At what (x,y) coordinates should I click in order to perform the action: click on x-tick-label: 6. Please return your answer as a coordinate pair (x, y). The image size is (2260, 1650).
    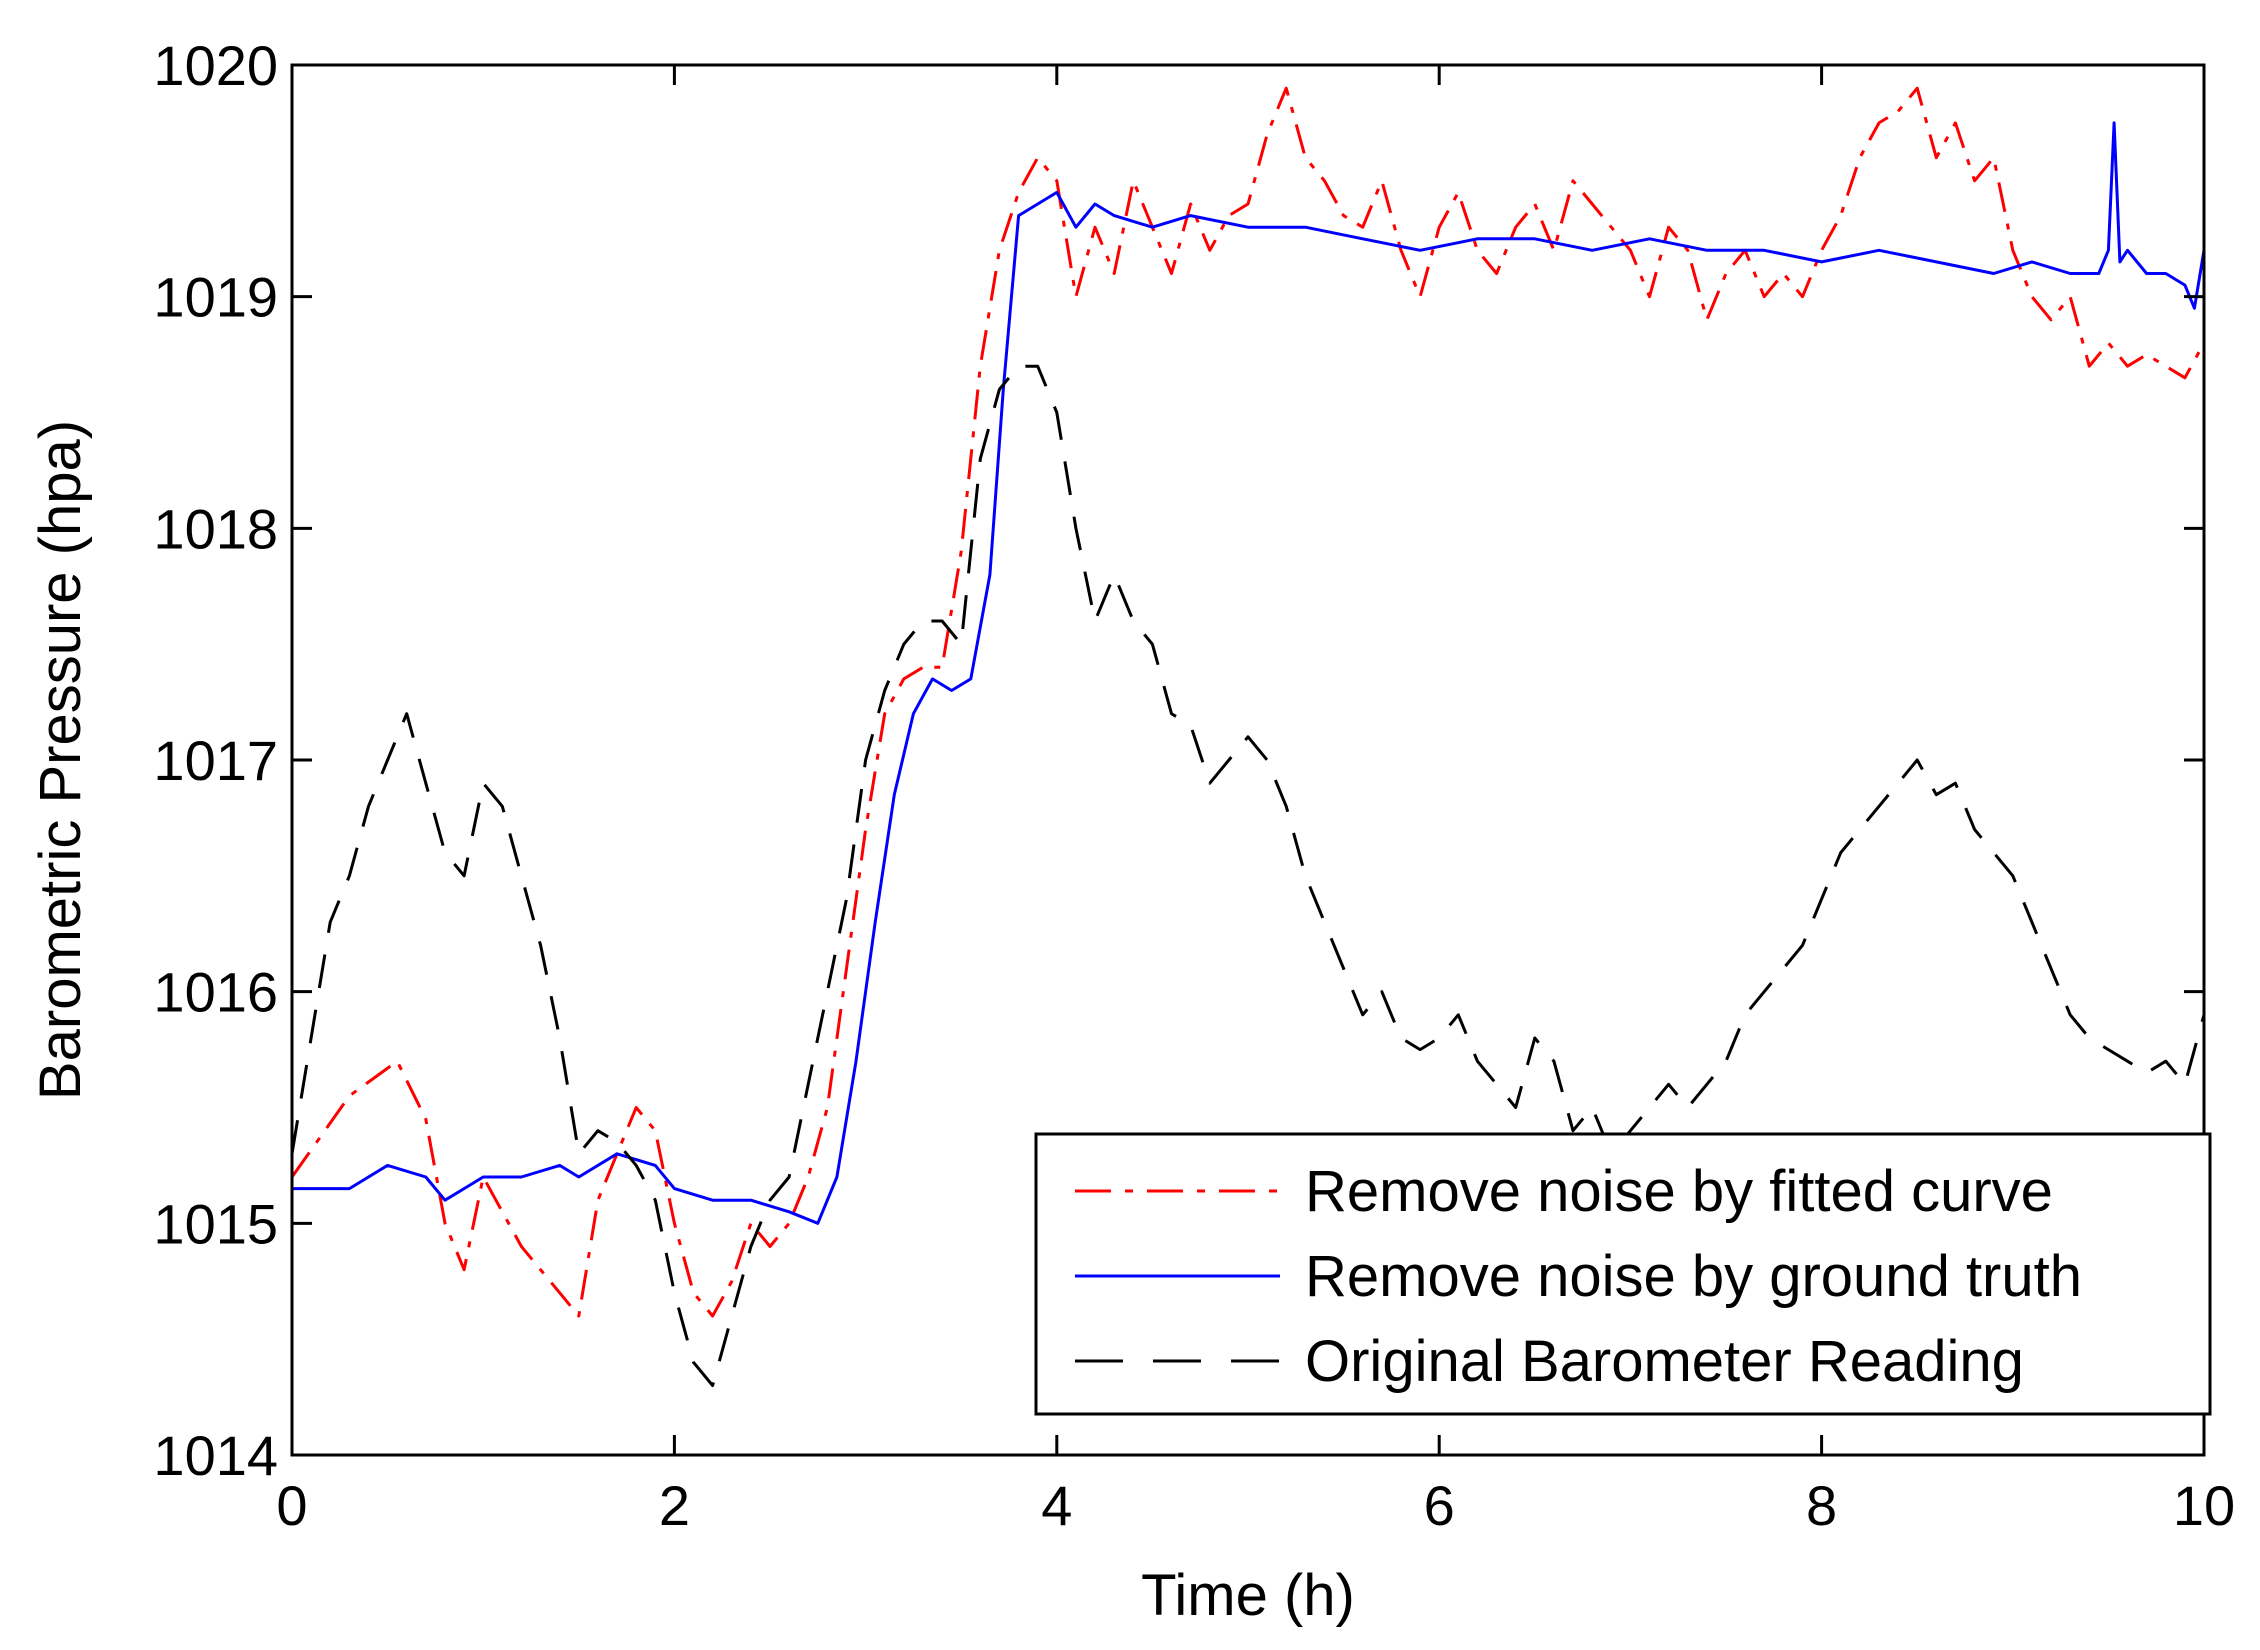
    Looking at the image, I should click on (1439, 1505).